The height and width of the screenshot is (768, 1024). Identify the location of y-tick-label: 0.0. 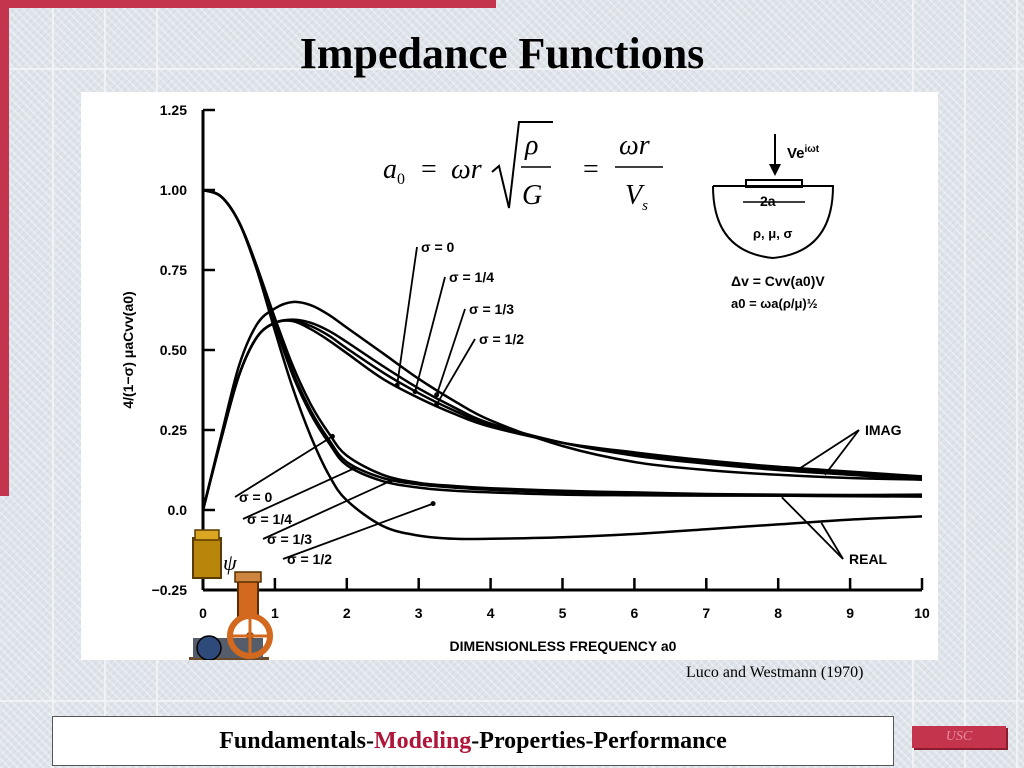
(178, 510).